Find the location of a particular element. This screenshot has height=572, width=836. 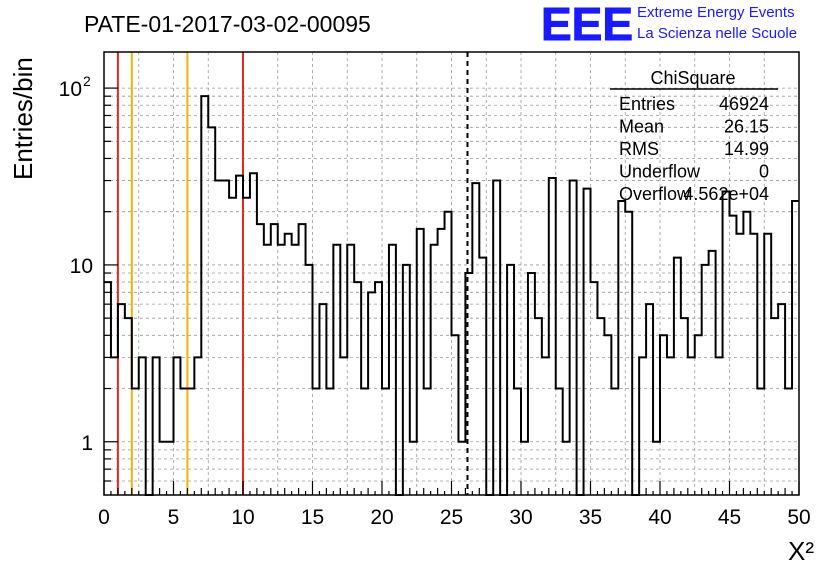

stats-label: Underflow is located at coordinates (660, 172).